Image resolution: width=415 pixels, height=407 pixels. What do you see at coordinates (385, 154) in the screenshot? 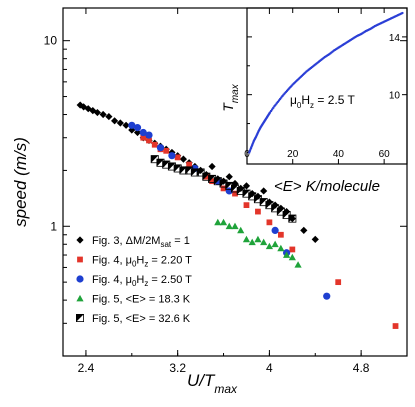
I see `inset-x-tick-label: 60` at bounding box center [385, 154].